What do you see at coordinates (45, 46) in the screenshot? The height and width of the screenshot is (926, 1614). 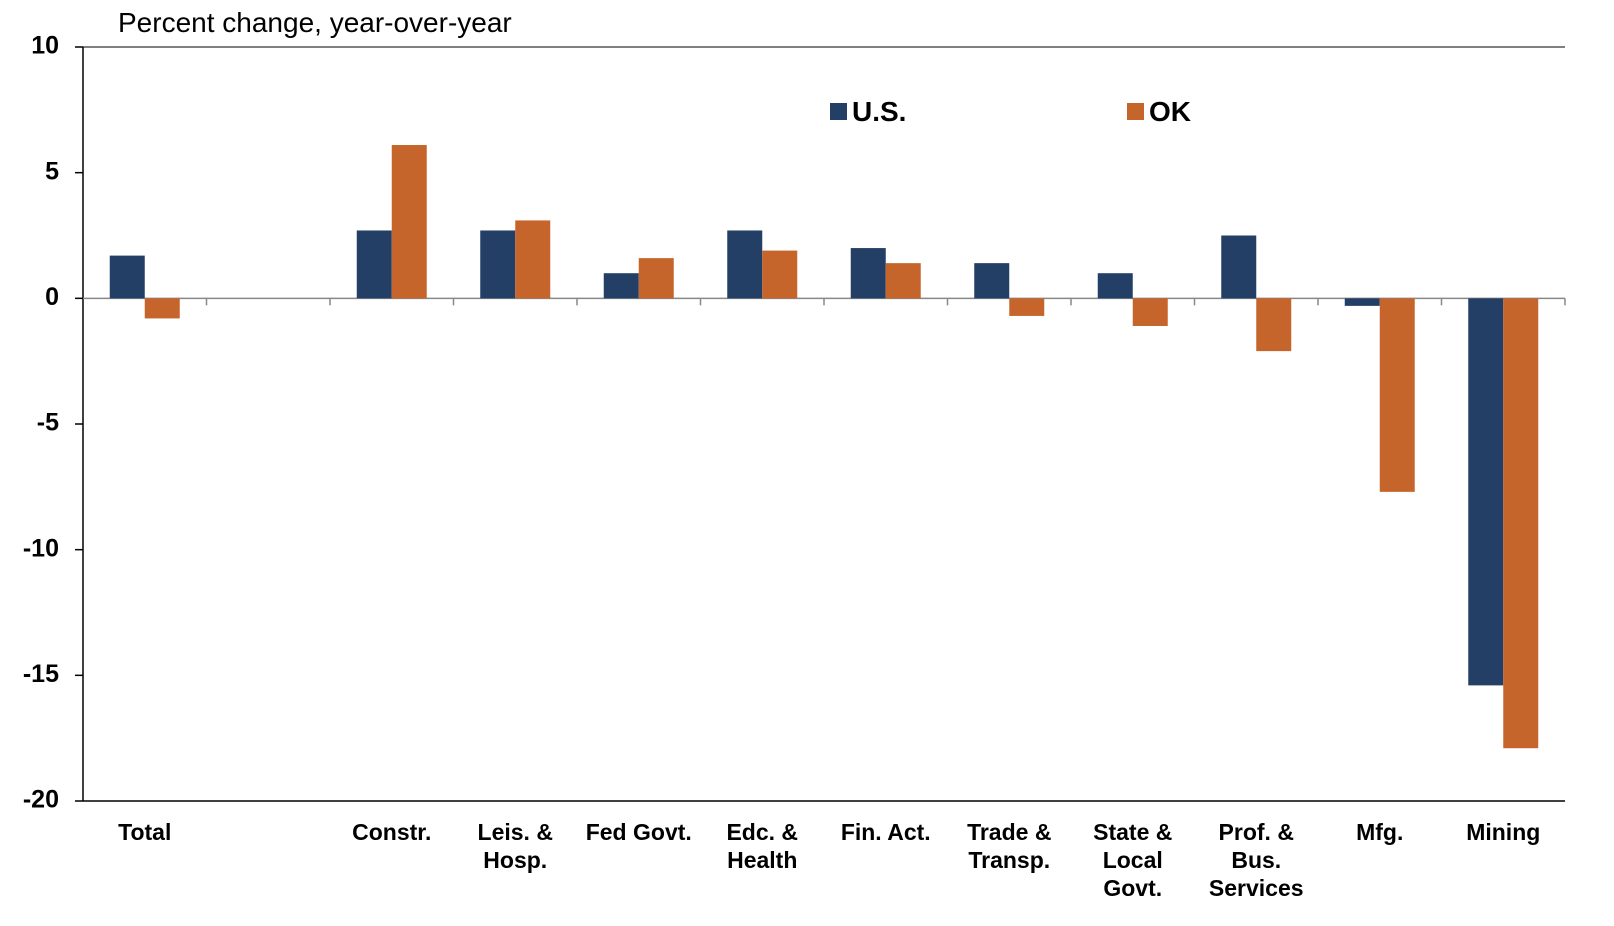 I see `y-tick-label: 10` at bounding box center [45, 46].